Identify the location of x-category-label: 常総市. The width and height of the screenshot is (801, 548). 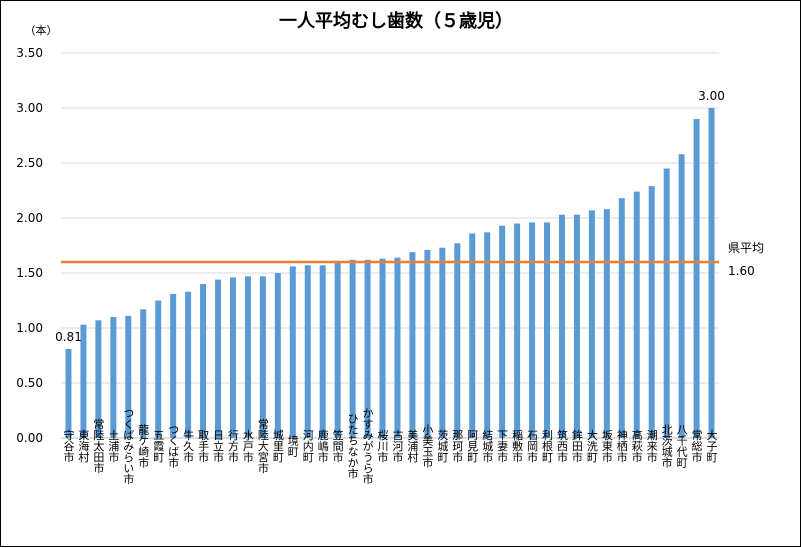
(696, 446).